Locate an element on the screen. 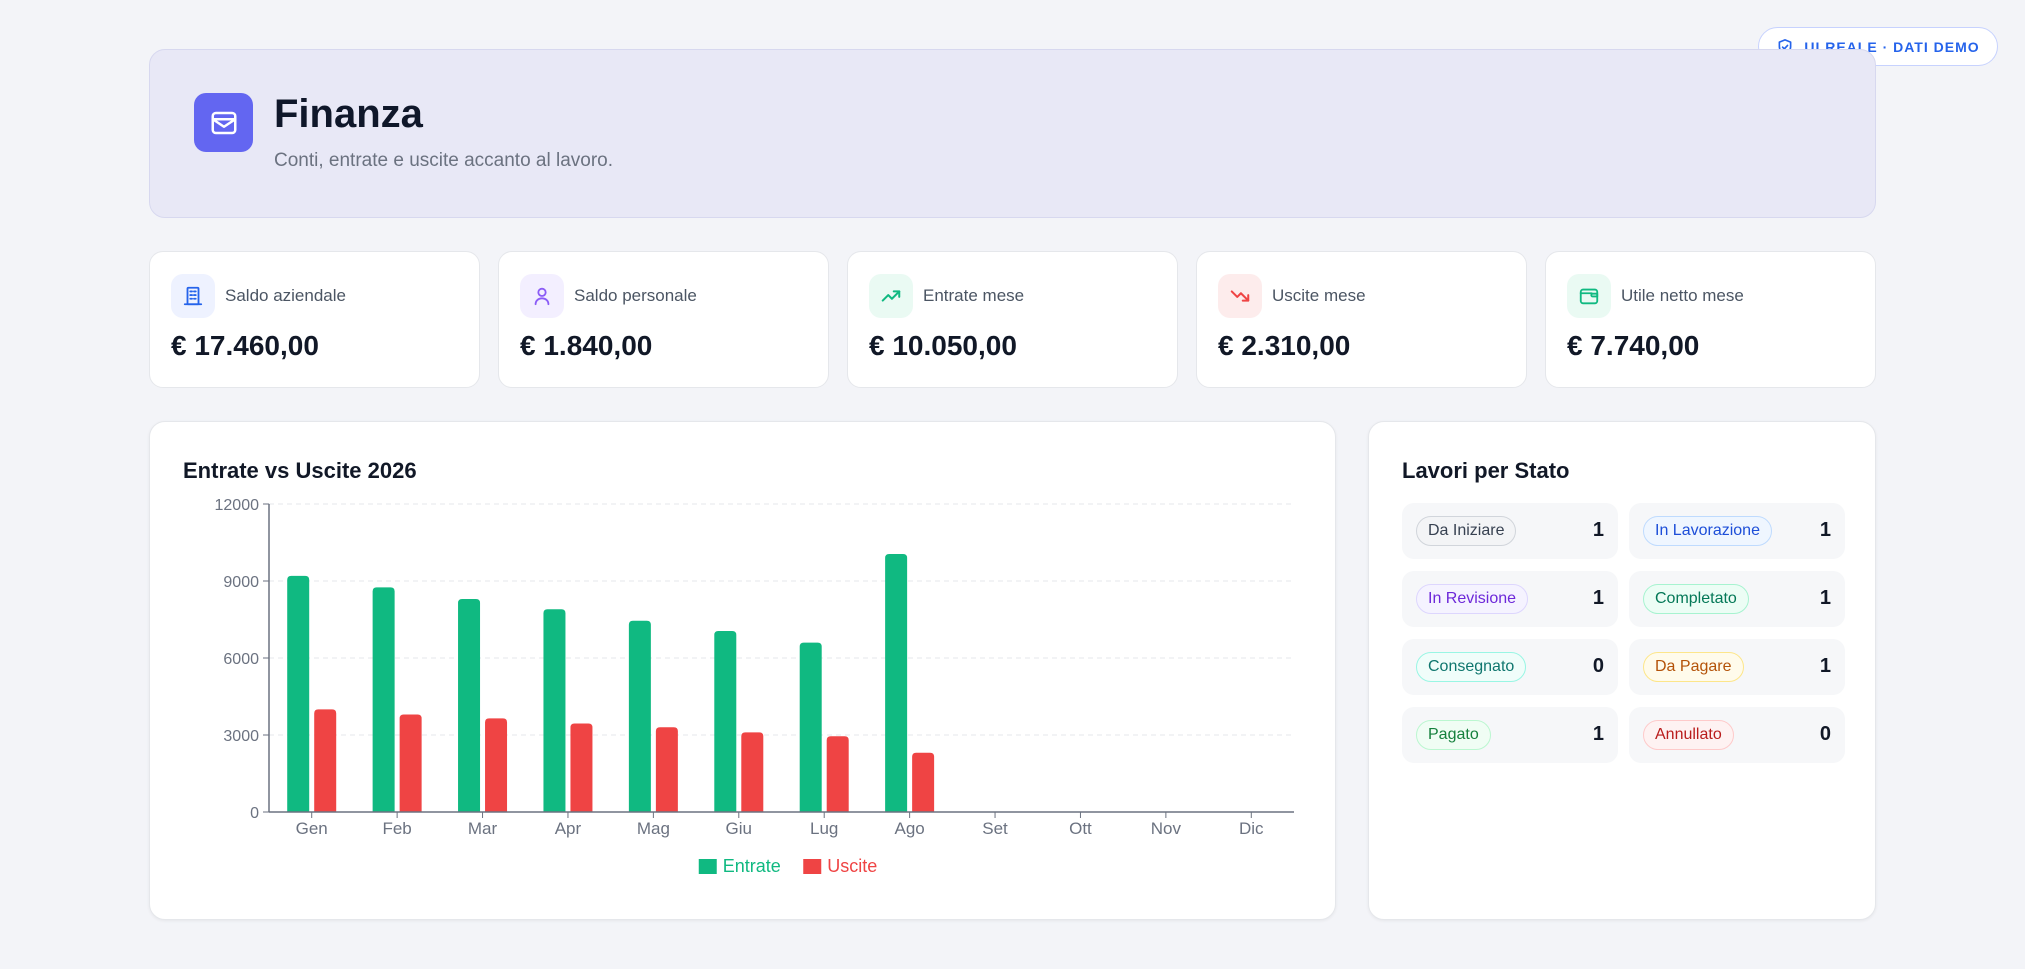  status-cell-in-revisione: In Revisione 1 is located at coordinates (1510, 599).